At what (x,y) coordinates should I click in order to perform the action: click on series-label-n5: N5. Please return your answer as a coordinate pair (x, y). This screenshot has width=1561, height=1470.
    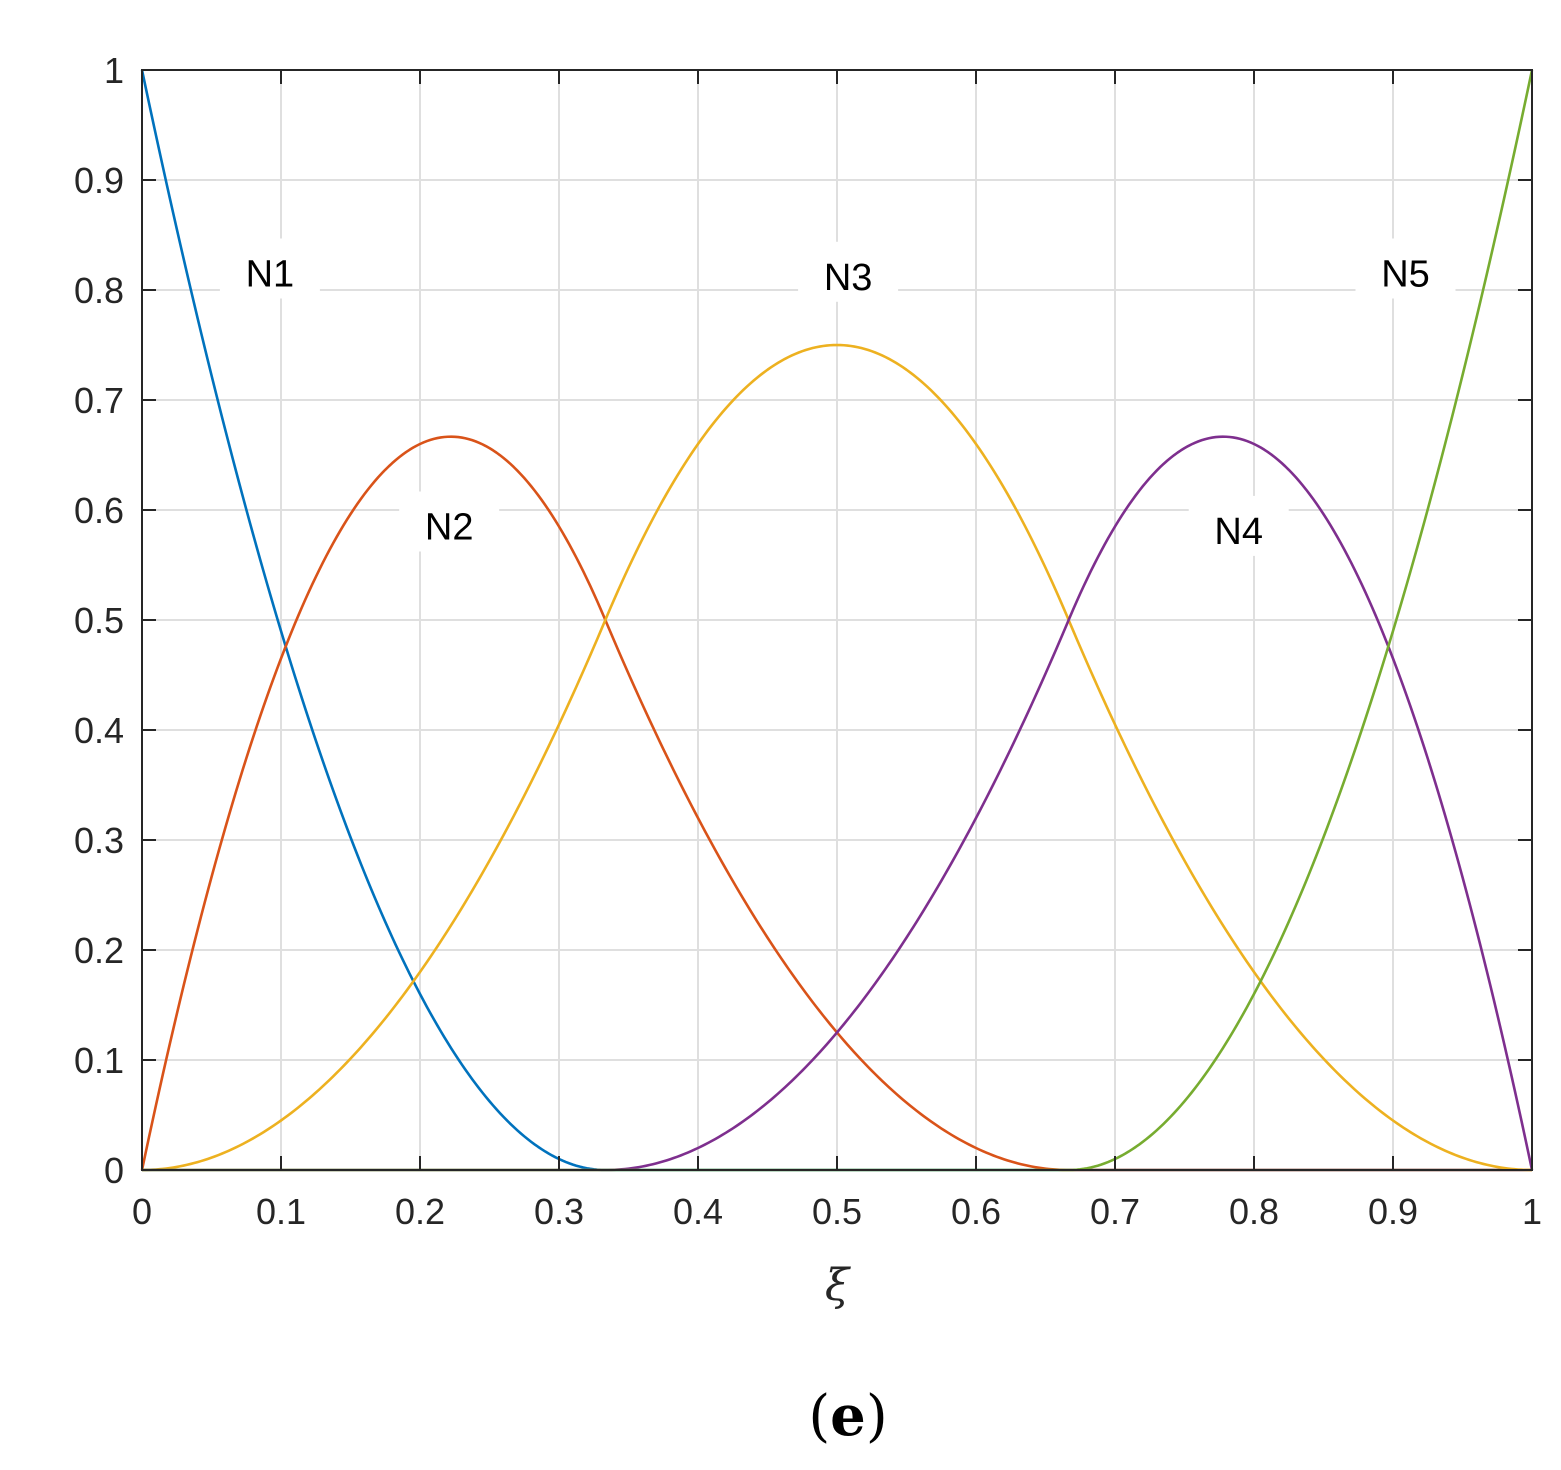
    Looking at the image, I should click on (1405, 275).